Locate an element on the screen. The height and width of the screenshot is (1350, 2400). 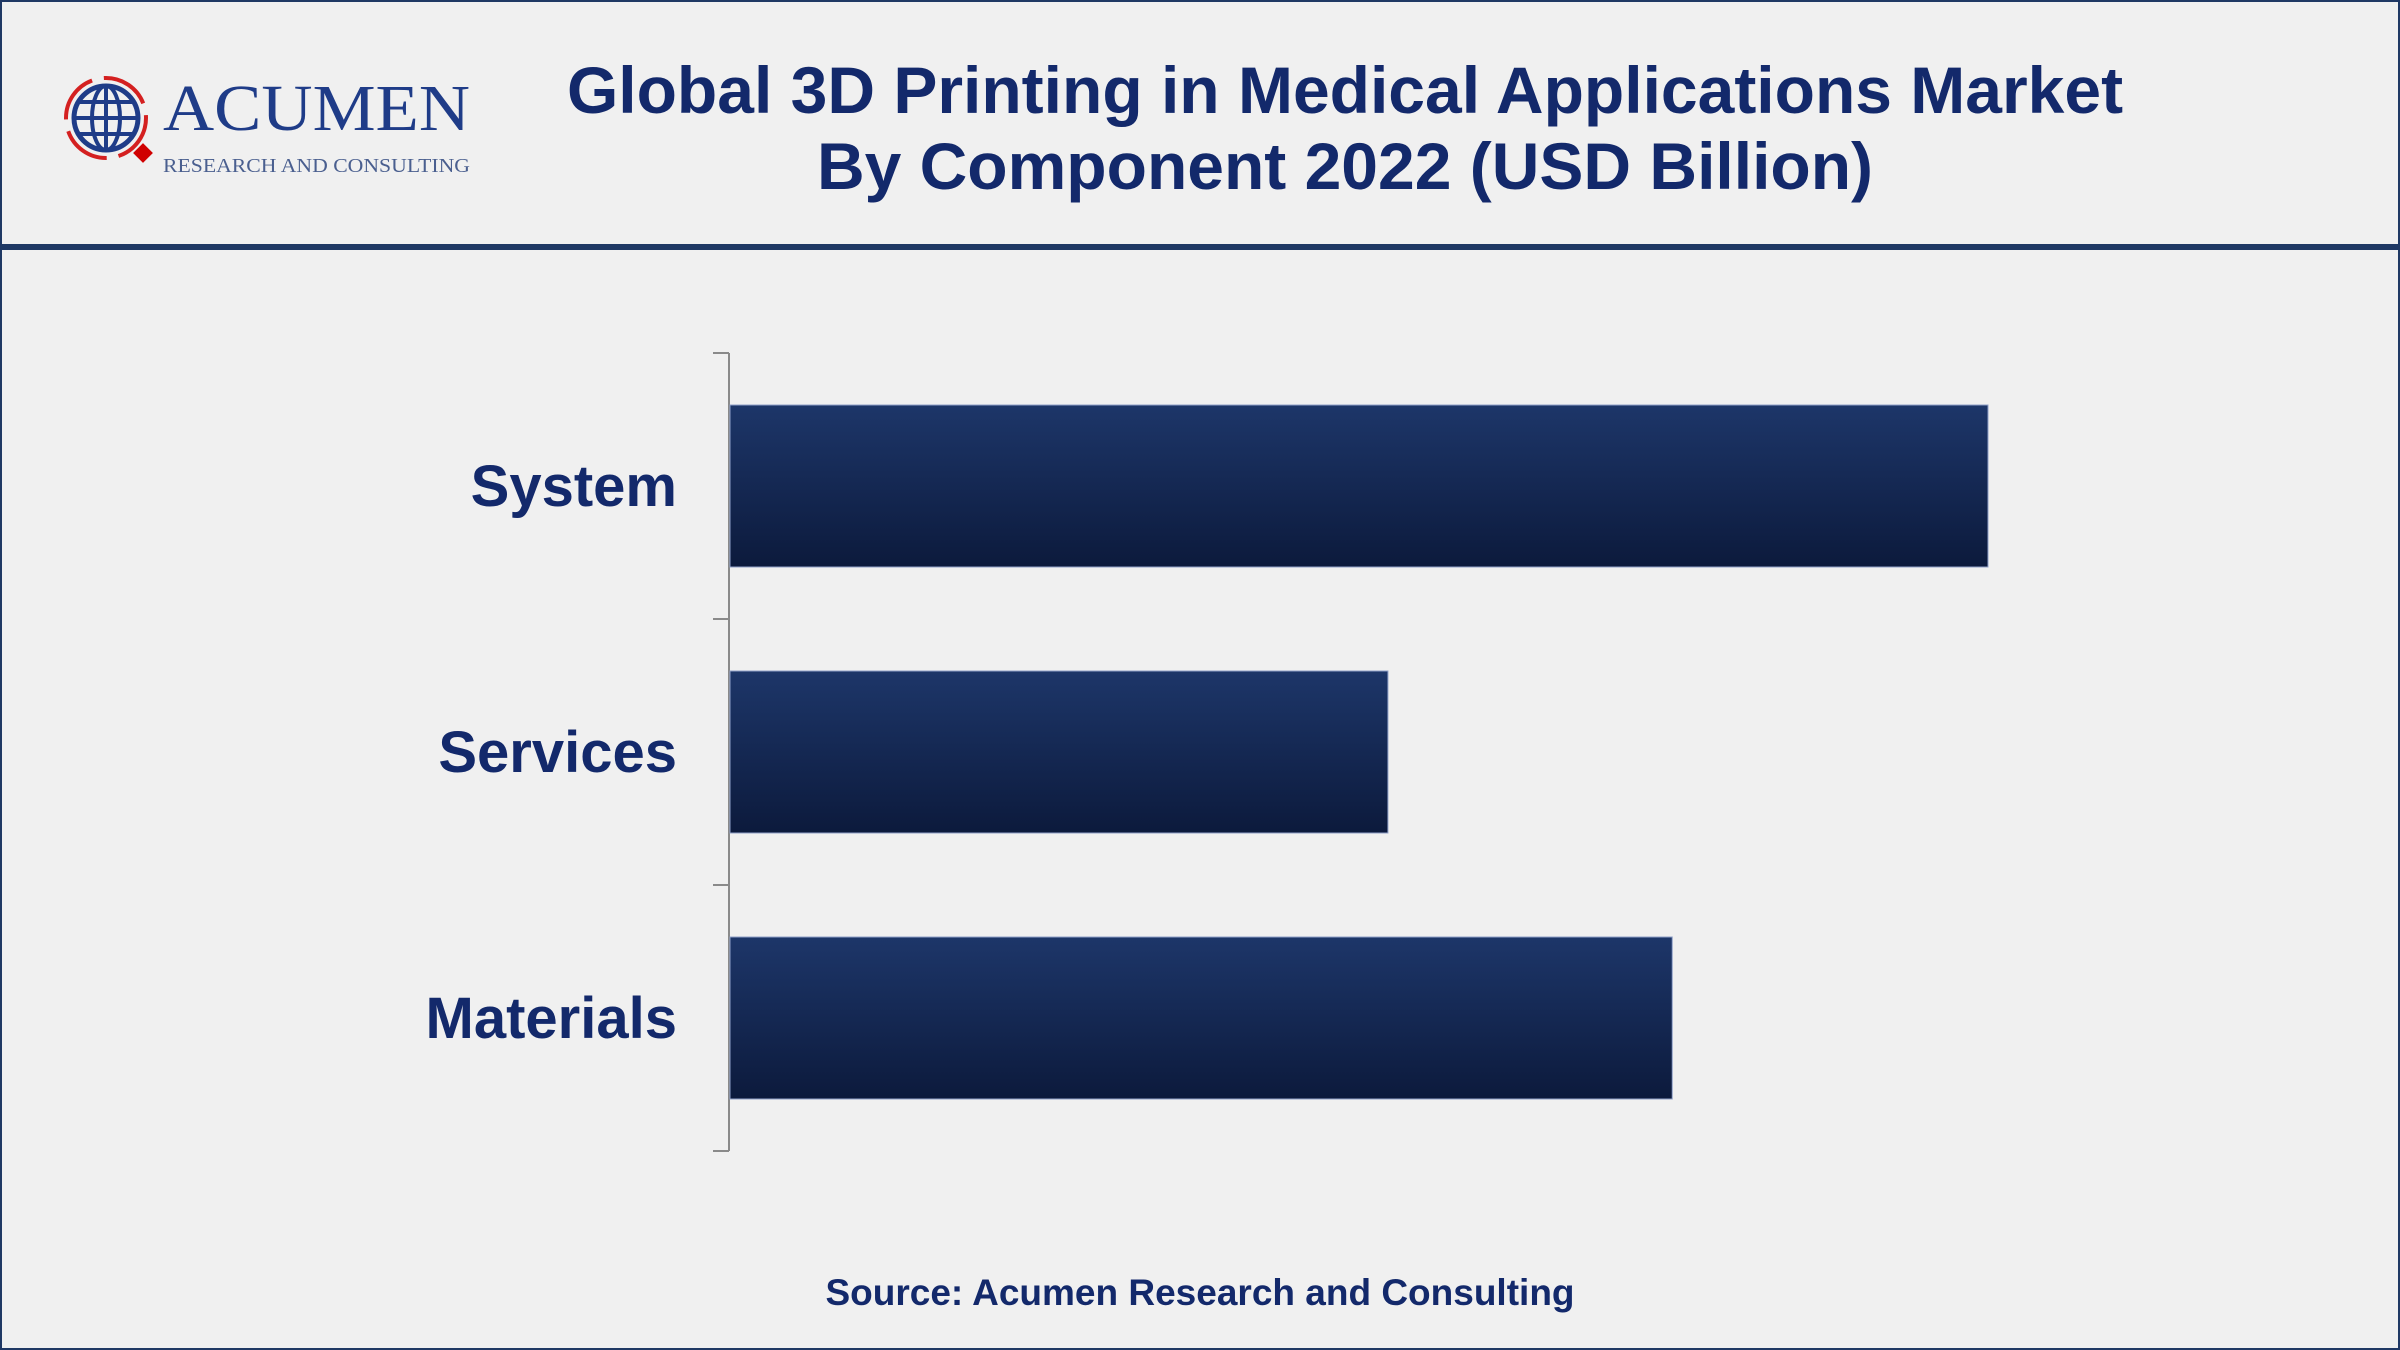
header-divider is located at coordinates (1200, 247).